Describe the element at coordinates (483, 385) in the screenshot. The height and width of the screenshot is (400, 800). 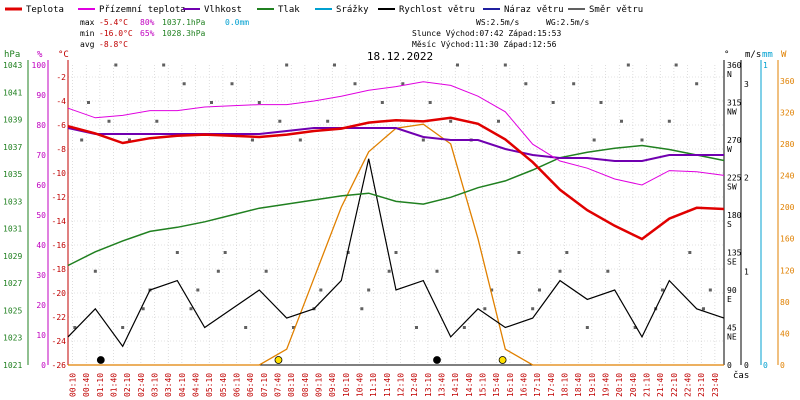
I see `time-tick-label: 15:10` at that location.